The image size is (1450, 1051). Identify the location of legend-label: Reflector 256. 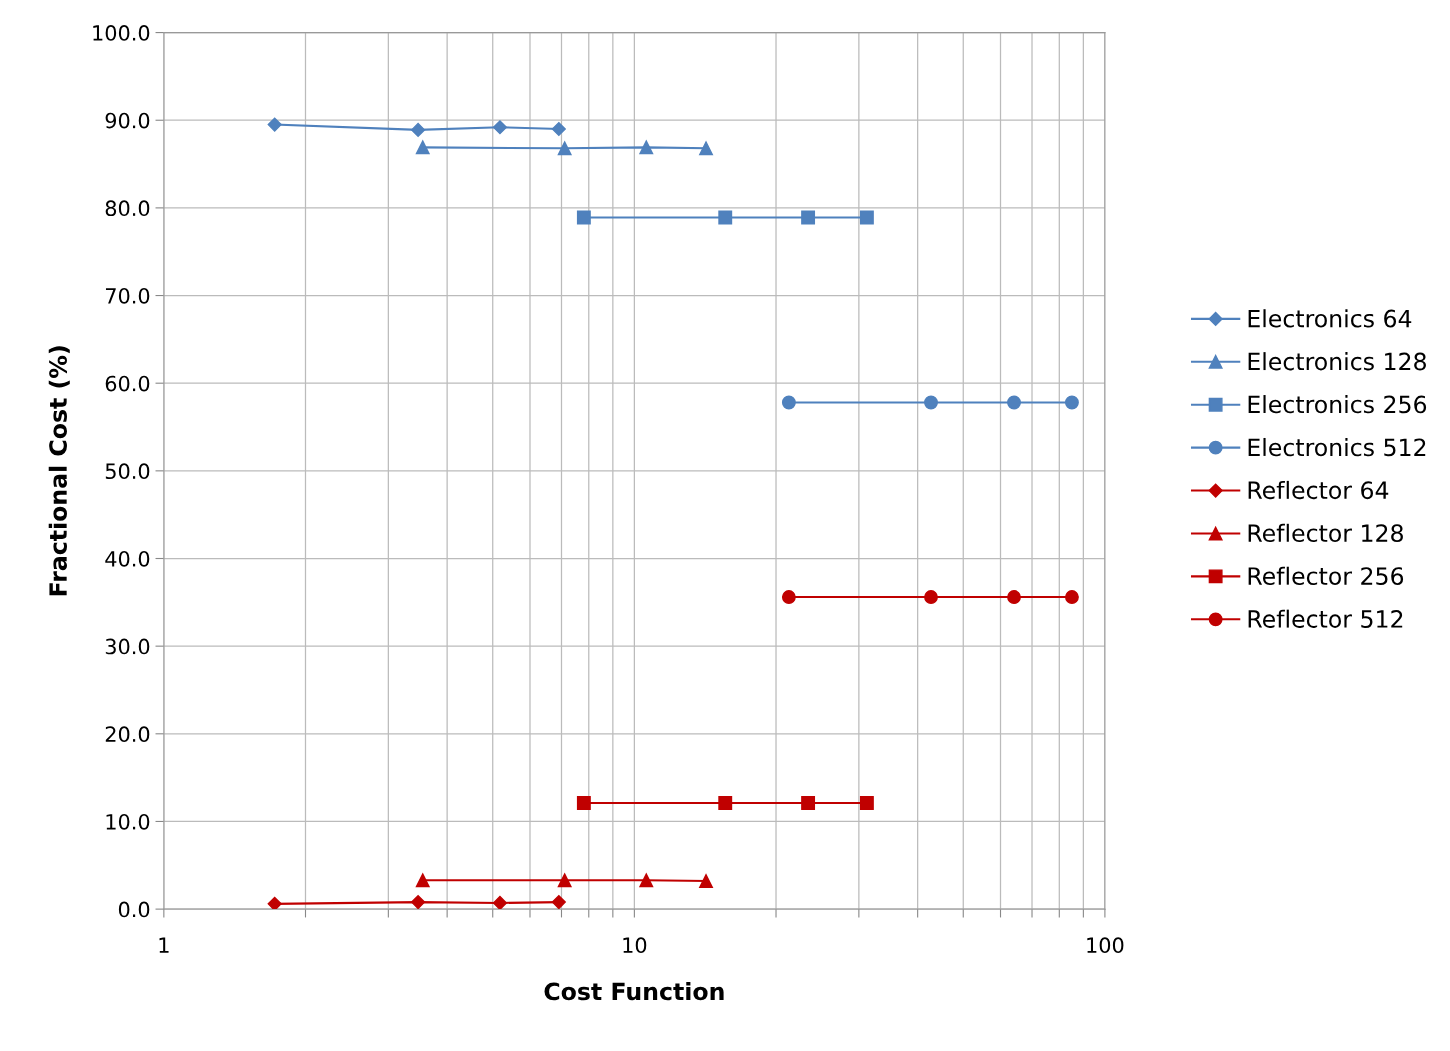
(1326, 575).